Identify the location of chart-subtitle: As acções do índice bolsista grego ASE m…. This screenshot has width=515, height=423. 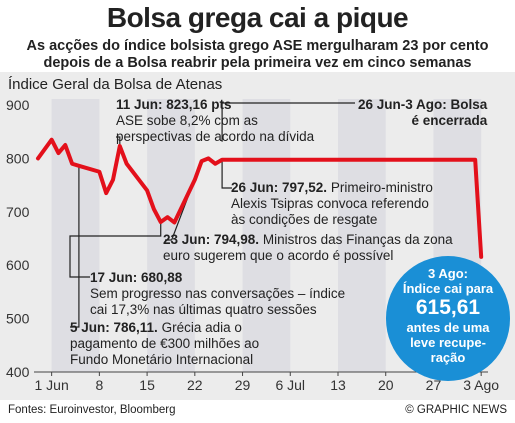
(257, 55).